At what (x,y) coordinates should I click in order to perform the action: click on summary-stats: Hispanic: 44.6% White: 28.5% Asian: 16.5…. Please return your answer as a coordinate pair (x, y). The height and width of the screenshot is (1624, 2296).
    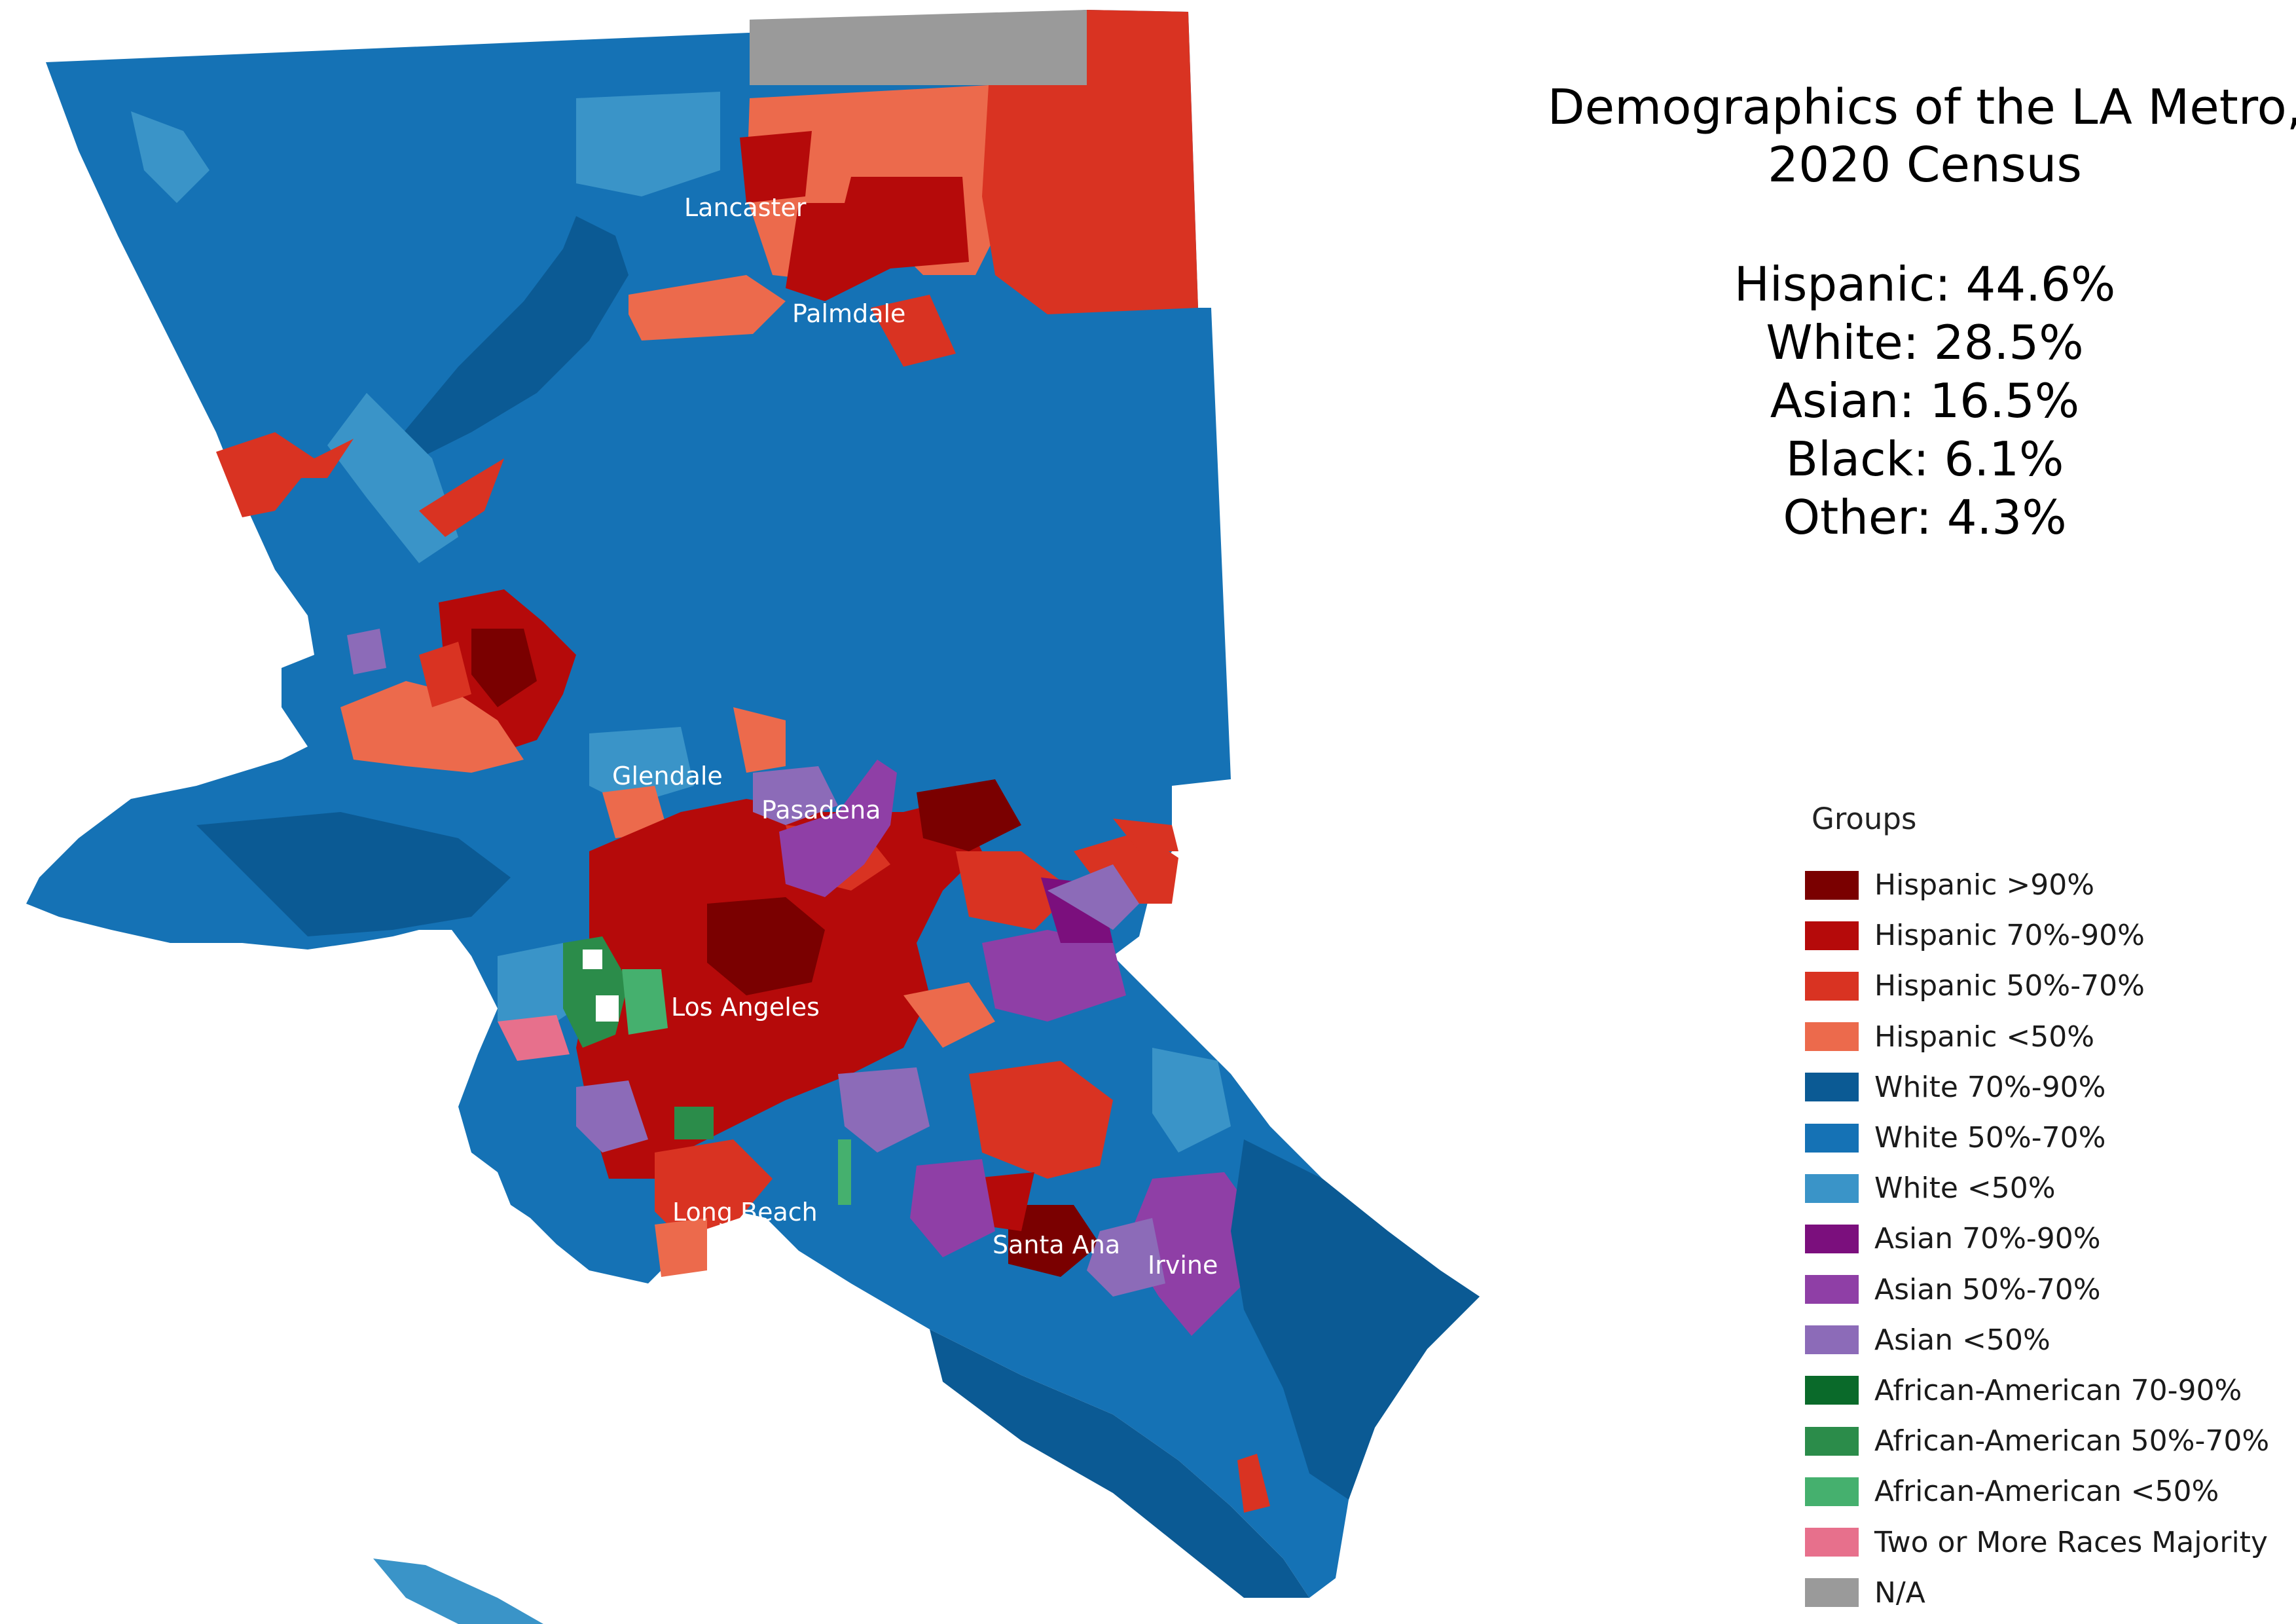
    Looking at the image, I should click on (1894, 401).